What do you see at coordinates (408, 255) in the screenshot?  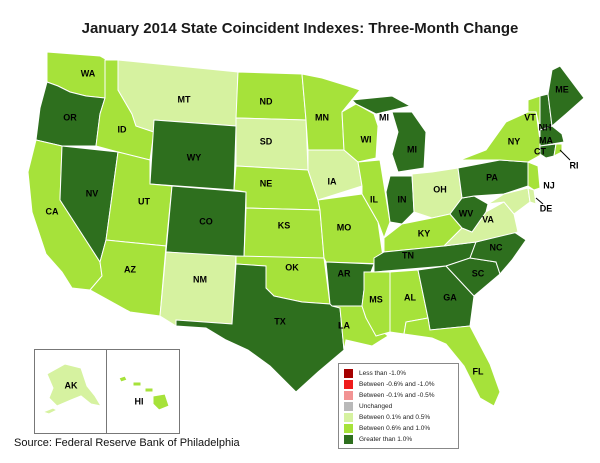 I see `label-tn: TN` at bounding box center [408, 255].